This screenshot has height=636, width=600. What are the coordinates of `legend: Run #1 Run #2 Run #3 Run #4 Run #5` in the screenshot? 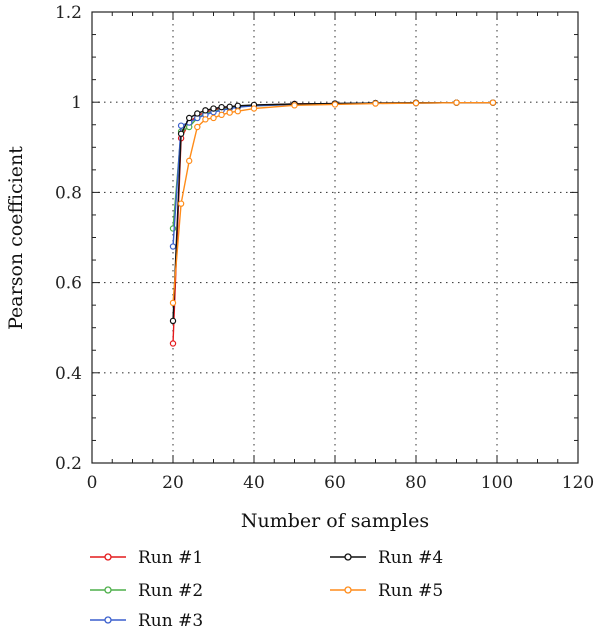 It's located at (266, 589).